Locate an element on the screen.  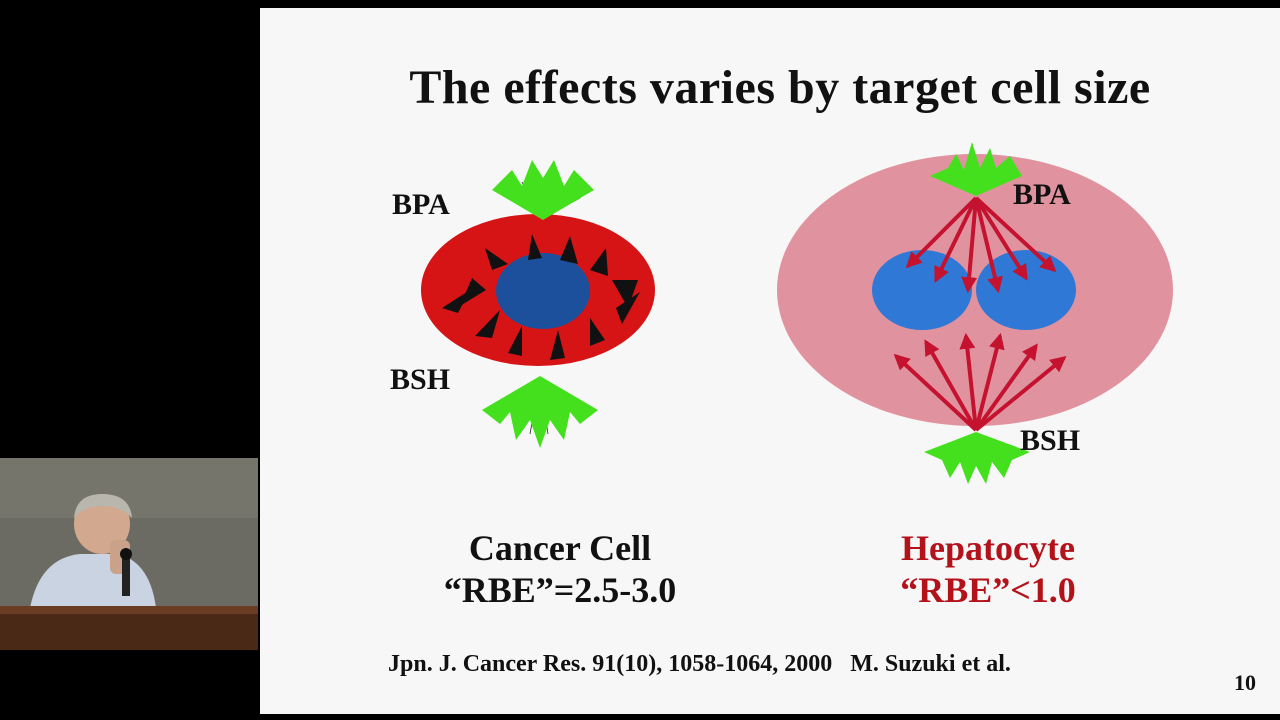
podium is located at coordinates (129, 628).